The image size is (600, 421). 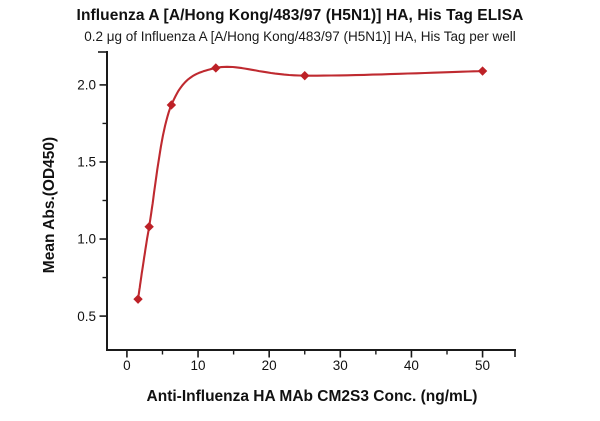 What do you see at coordinates (269, 365) in the screenshot?
I see `x-tick-label: 20` at bounding box center [269, 365].